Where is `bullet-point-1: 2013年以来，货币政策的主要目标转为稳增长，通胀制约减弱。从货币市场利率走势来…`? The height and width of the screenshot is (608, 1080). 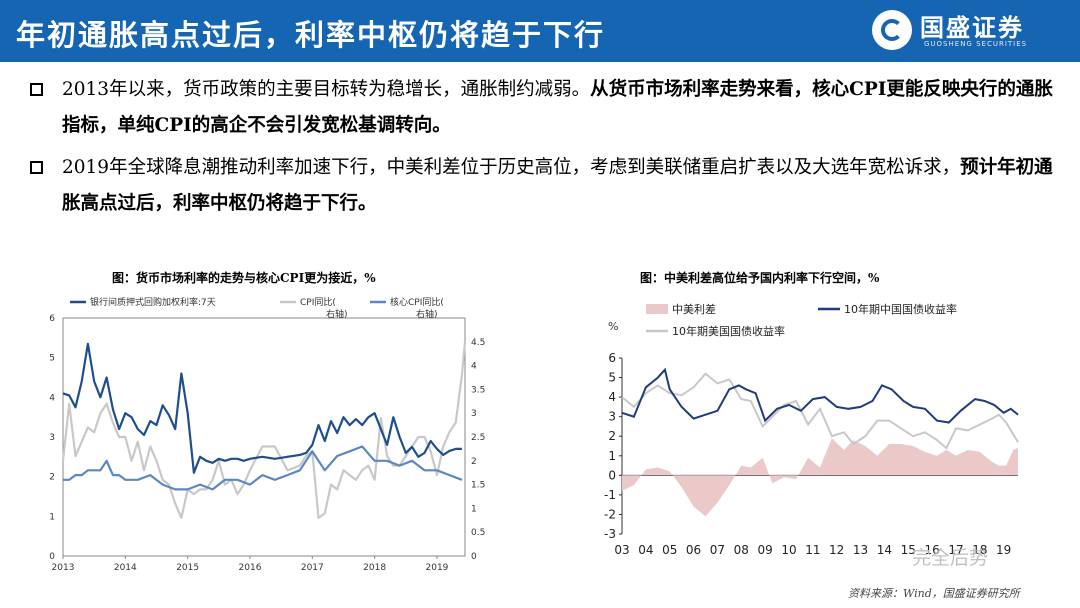 bullet-point-1: 2013年以来，货币政策的主要目标转为稳增长，通胀制约减弱。从货币市场利率走势来… is located at coordinates (543, 108).